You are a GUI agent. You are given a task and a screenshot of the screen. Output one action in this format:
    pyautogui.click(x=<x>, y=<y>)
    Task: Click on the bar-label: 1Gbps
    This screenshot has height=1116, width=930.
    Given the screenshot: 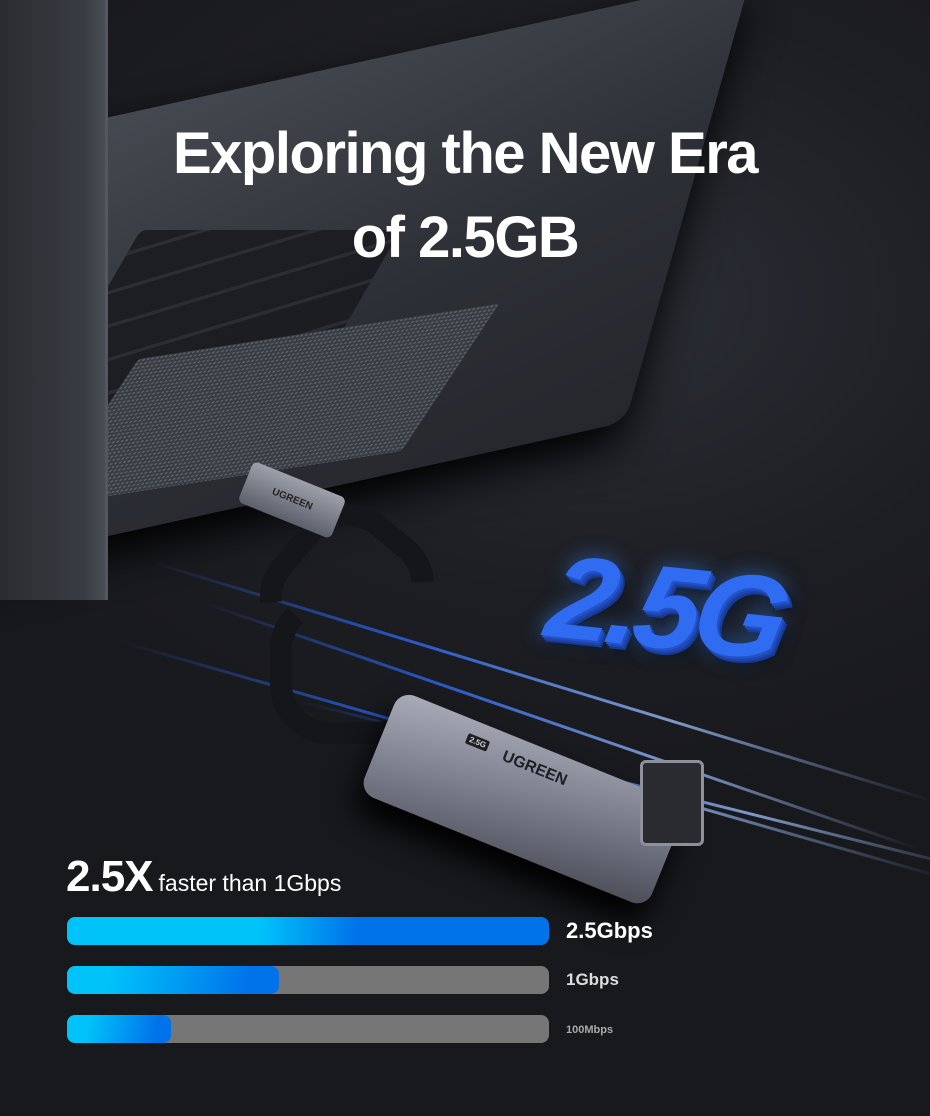 What is the action you would take?
    pyautogui.click(x=592, y=979)
    